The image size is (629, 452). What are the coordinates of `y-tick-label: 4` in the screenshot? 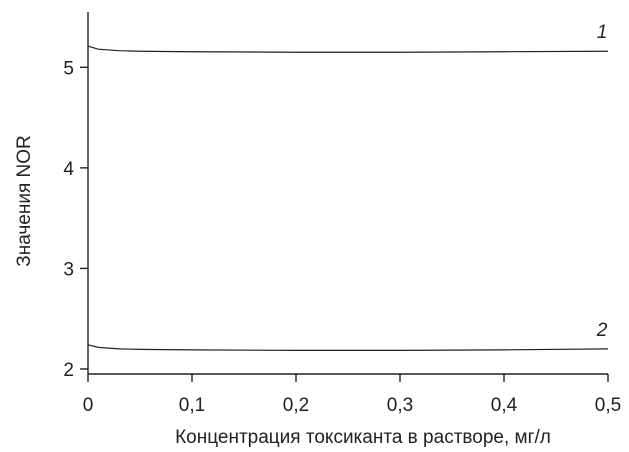 It's located at (68, 169).